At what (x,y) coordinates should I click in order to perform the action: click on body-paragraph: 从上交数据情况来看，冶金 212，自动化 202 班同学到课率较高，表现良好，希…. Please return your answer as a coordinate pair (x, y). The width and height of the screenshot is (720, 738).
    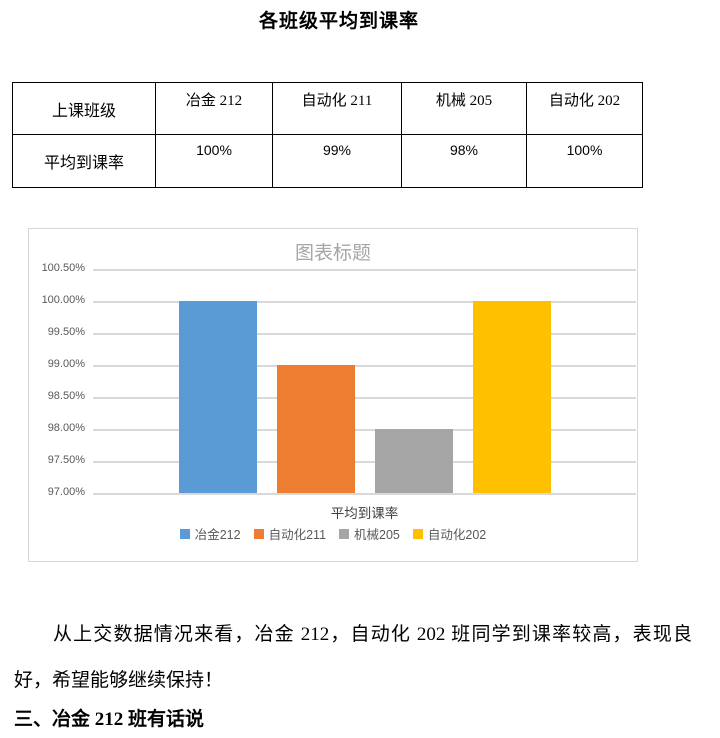
    Looking at the image, I should click on (353, 657).